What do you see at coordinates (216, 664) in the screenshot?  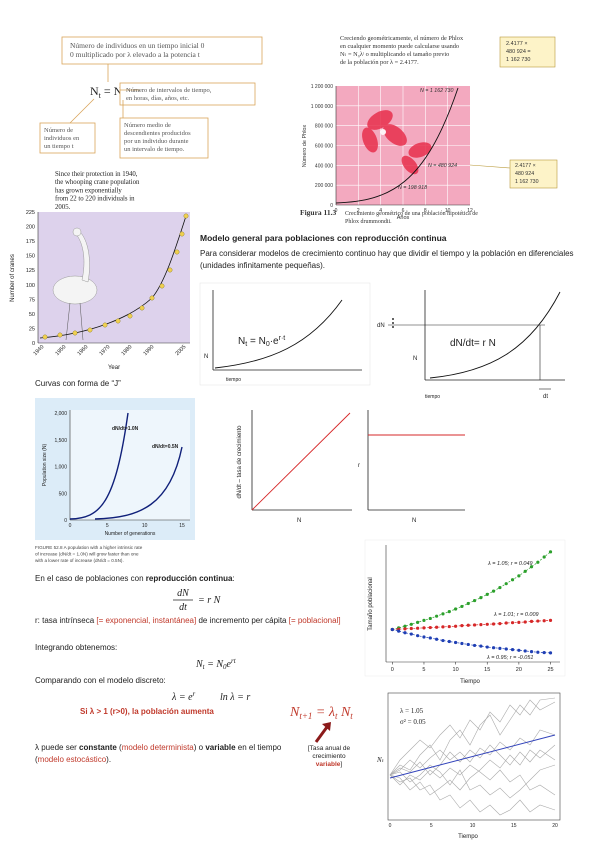 I see `integral-eq: Nt = N0ert` at bounding box center [216, 664].